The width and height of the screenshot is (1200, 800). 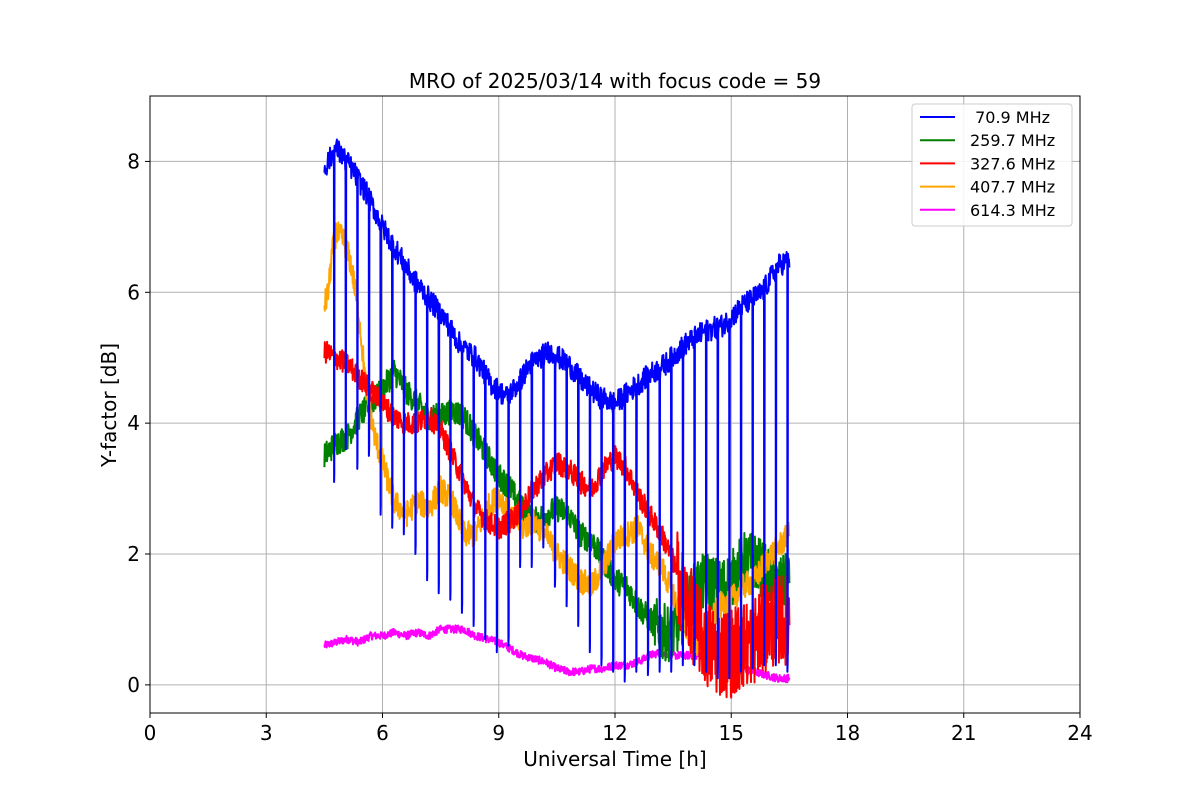 I want to click on legend-label: 407.7 MHz, so click(x=1012, y=187).